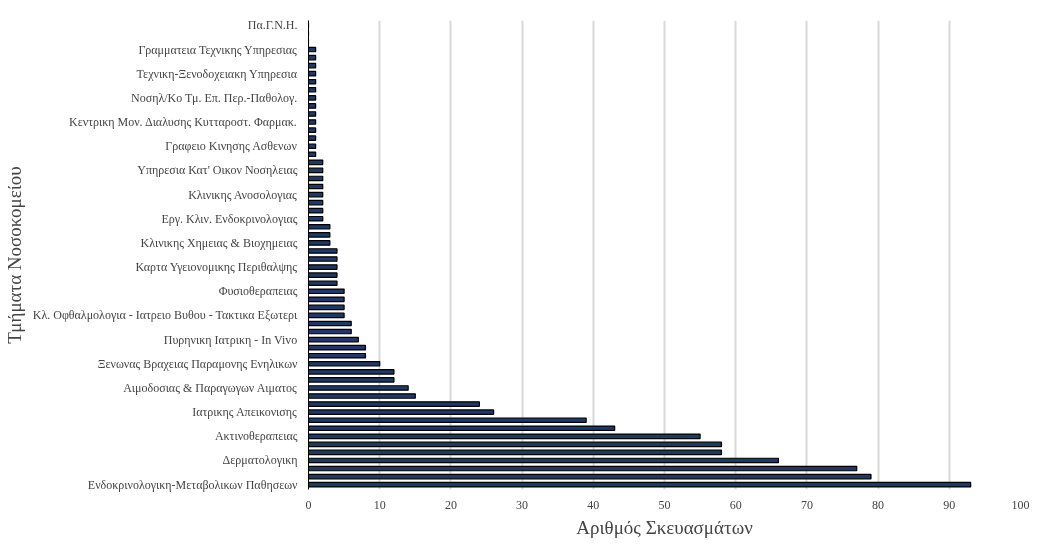  I want to click on y-tick-label: Ενδοκρινολογικη-Μεταβολικων Παθησεων, so click(193, 484).